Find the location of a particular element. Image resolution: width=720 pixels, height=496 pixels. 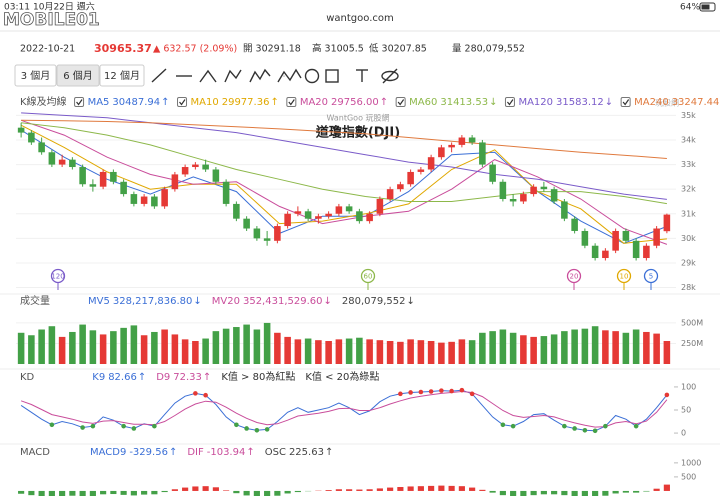

tool-wave is located at coordinates (260, 75).